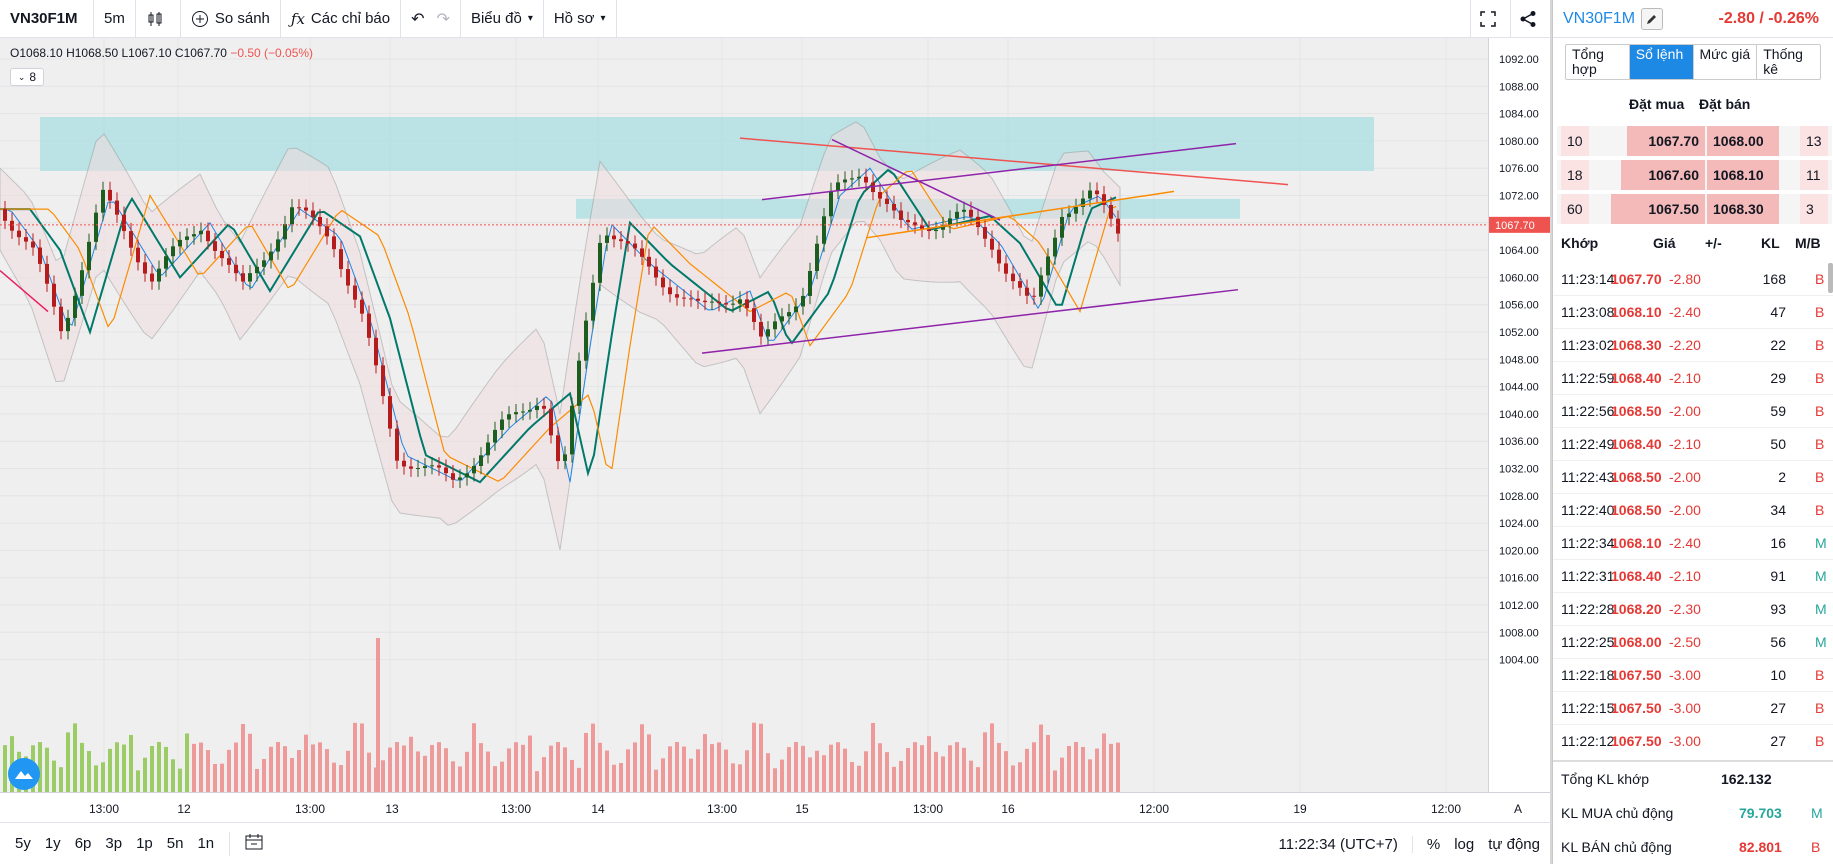 The width and height of the screenshot is (1833, 864). Describe the element at coordinates (1830, 278) in the screenshot. I see `trades-scrollbar` at that location.